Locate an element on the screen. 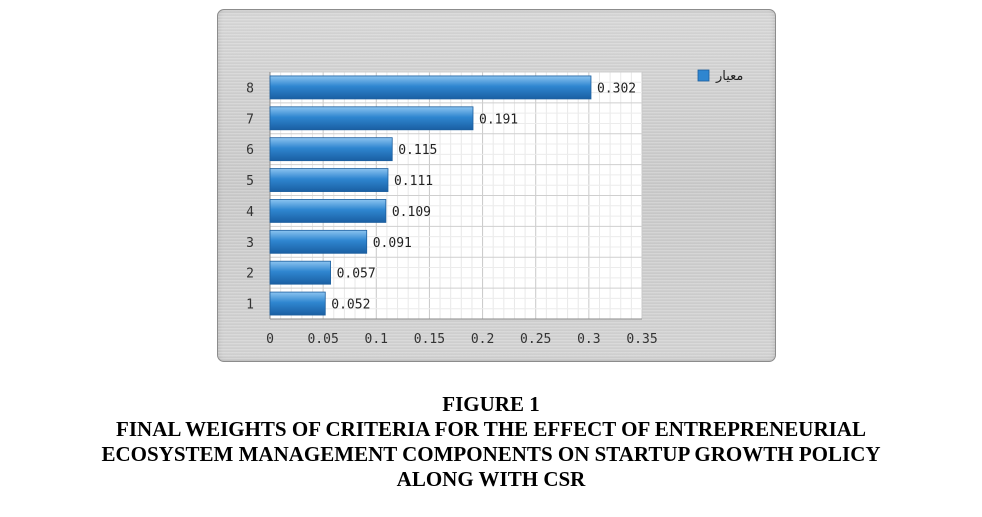  x-tick-label: 0.2 is located at coordinates (482, 339).